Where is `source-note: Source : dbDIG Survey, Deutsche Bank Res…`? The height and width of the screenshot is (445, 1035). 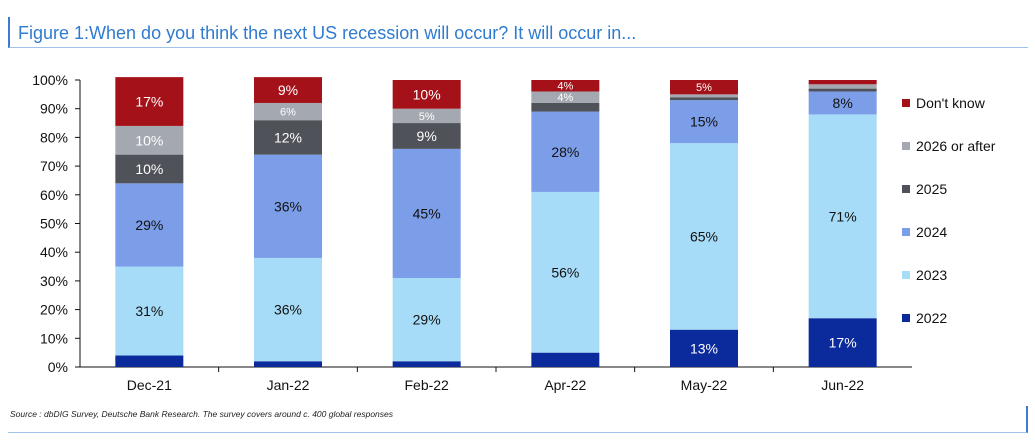
source-note: Source : dbDIG Survey, Deutsche Bank Res… is located at coordinates (202, 414).